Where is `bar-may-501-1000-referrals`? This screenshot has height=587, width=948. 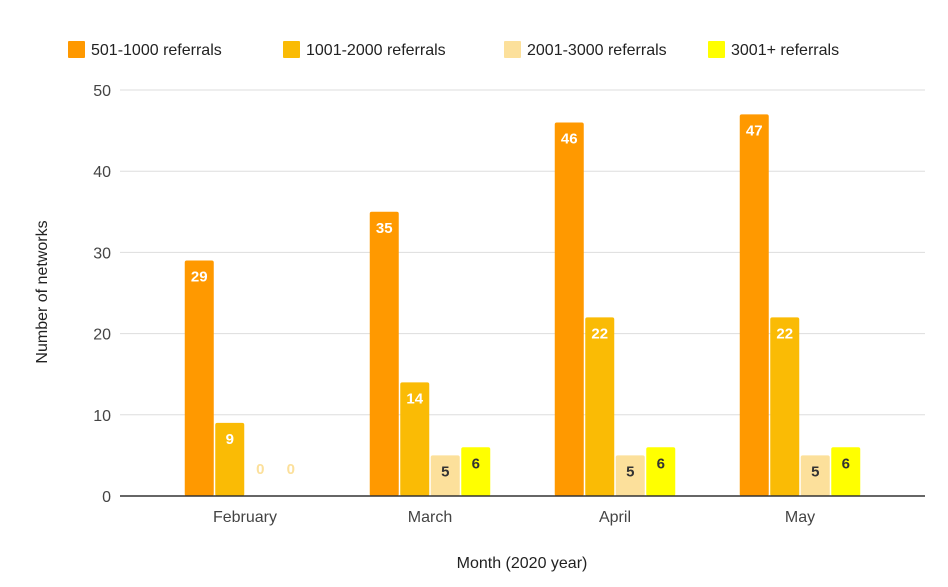
bar-may-501-1000-referrals is located at coordinates (754, 305).